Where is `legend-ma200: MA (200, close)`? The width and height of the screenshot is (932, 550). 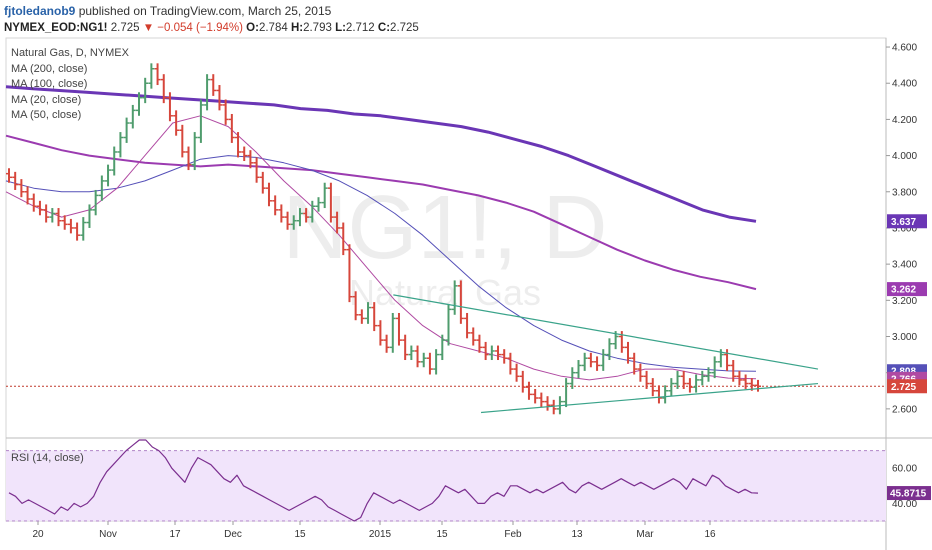
legend-ma200: MA (200, close) is located at coordinates (49, 68).